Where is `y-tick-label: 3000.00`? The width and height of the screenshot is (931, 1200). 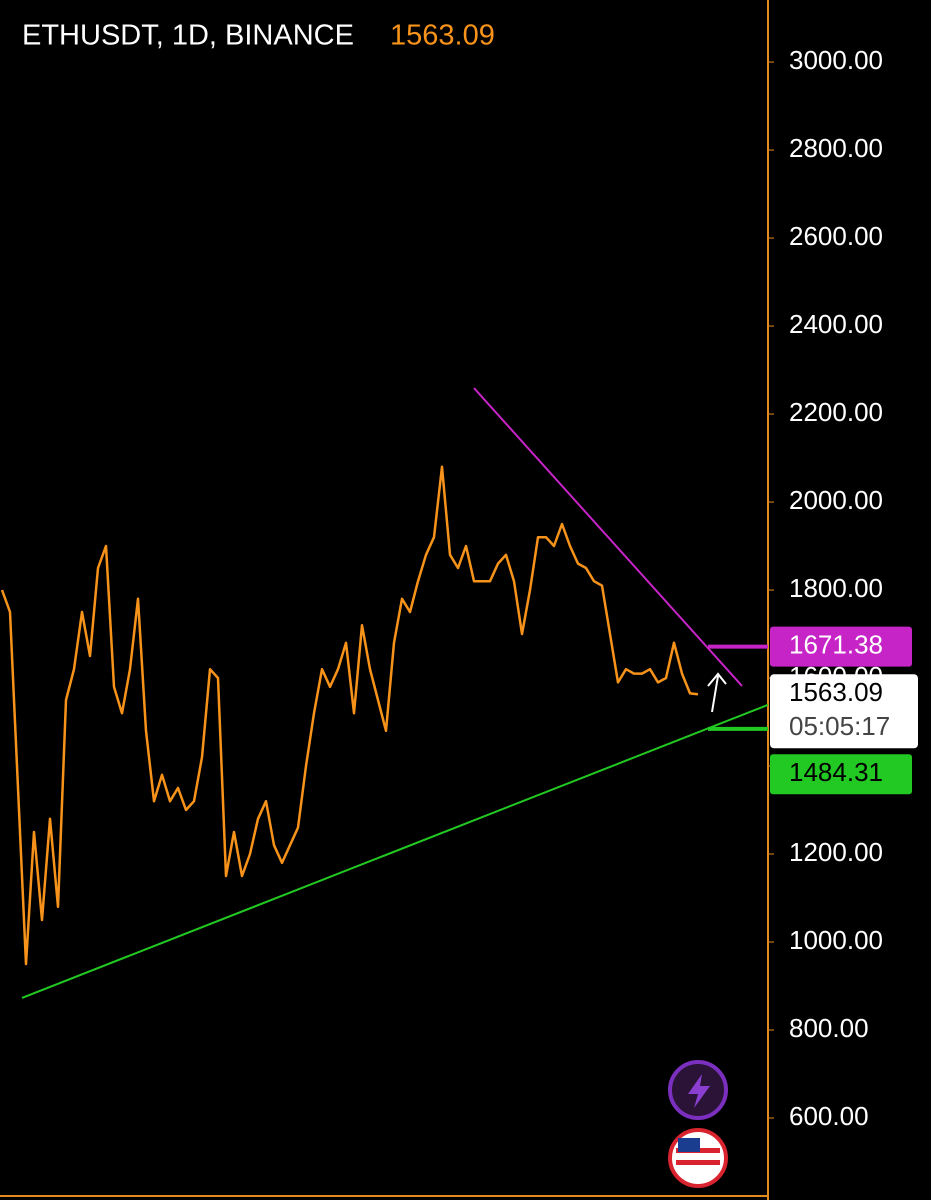
y-tick-label: 3000.00 is located at coordinates (836, 60).